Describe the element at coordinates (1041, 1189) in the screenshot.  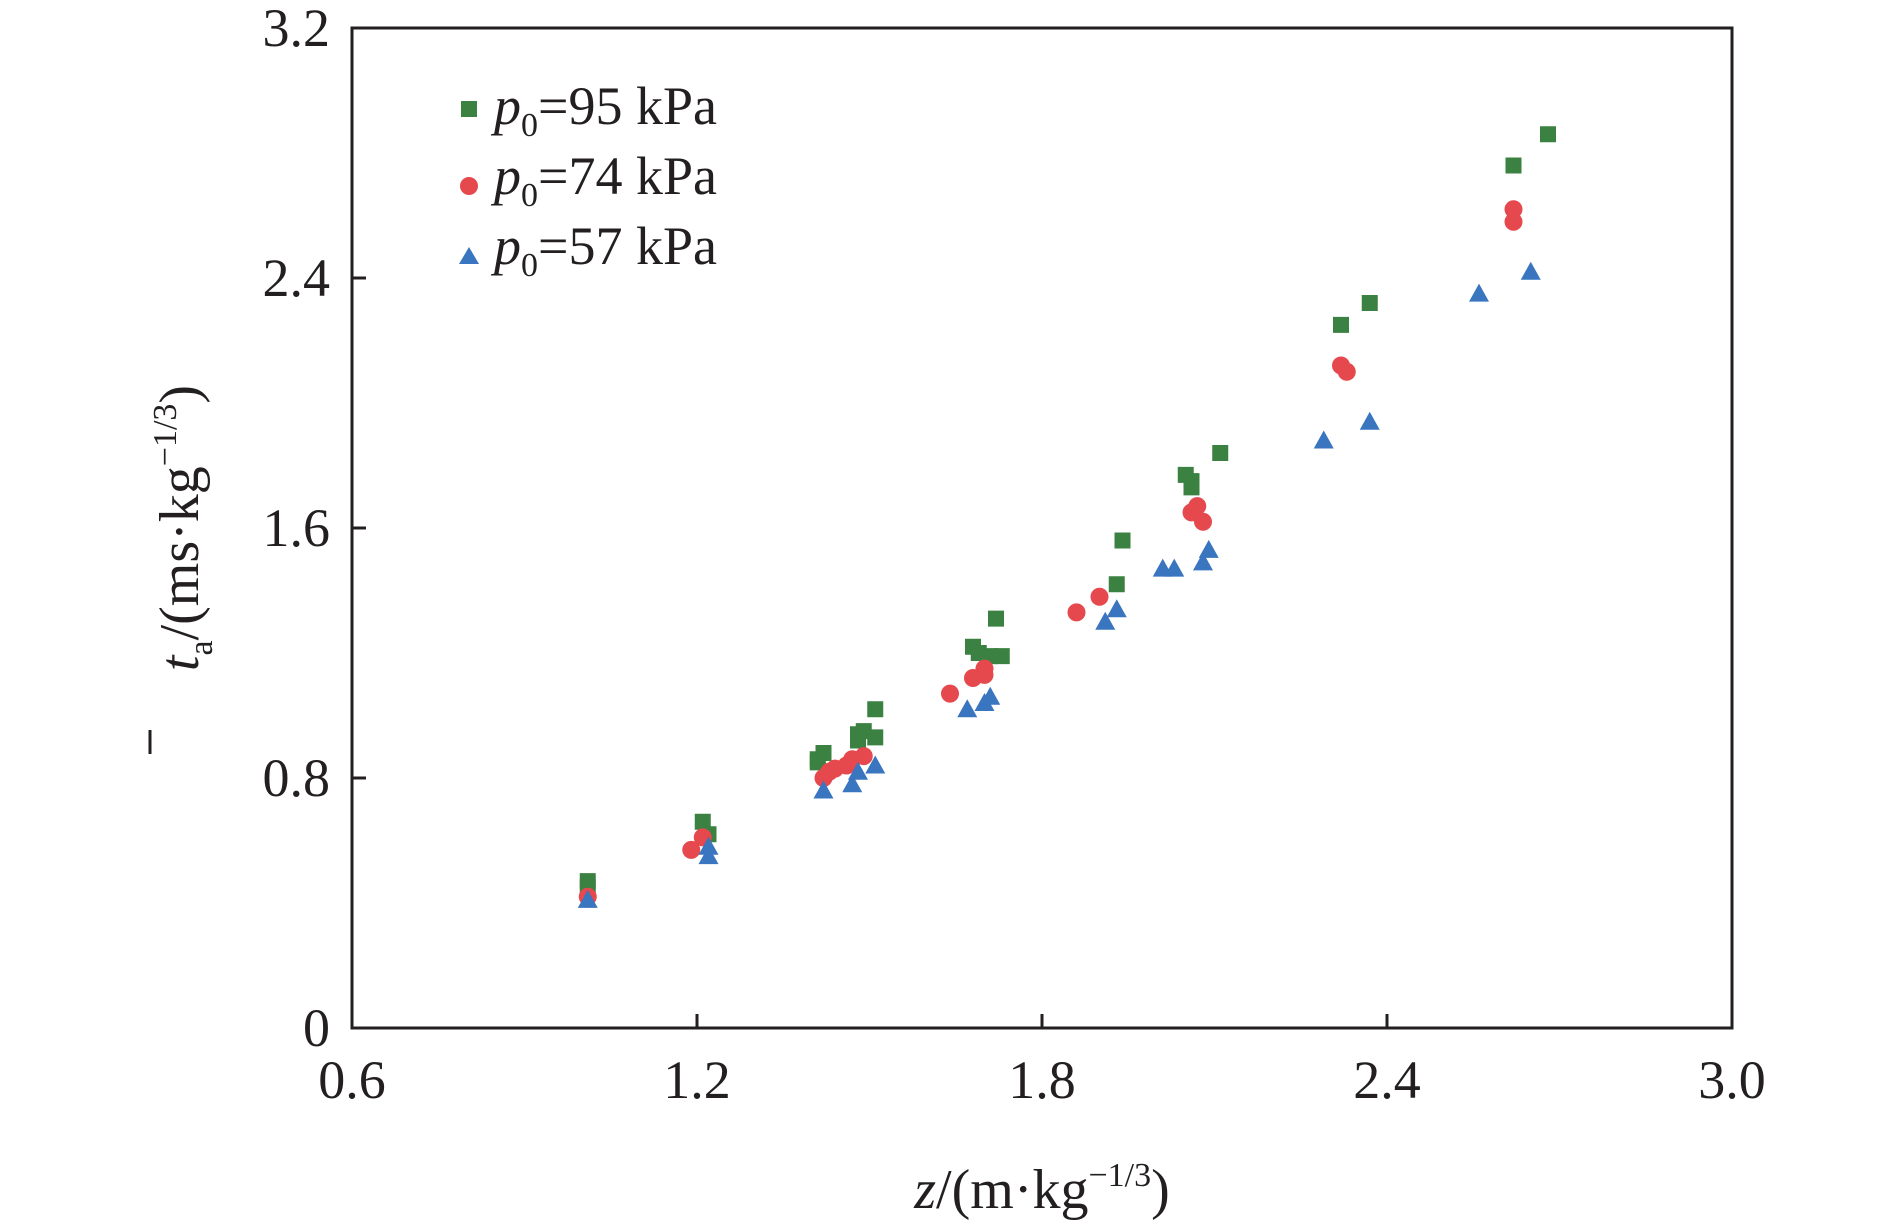
I see `x-axis-title: z/(m·kg−1/3)` at that location.